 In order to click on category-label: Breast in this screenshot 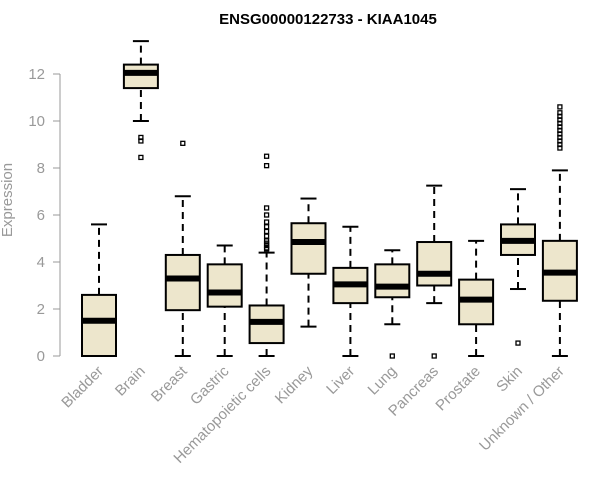, I will do `click(169, 383)`.